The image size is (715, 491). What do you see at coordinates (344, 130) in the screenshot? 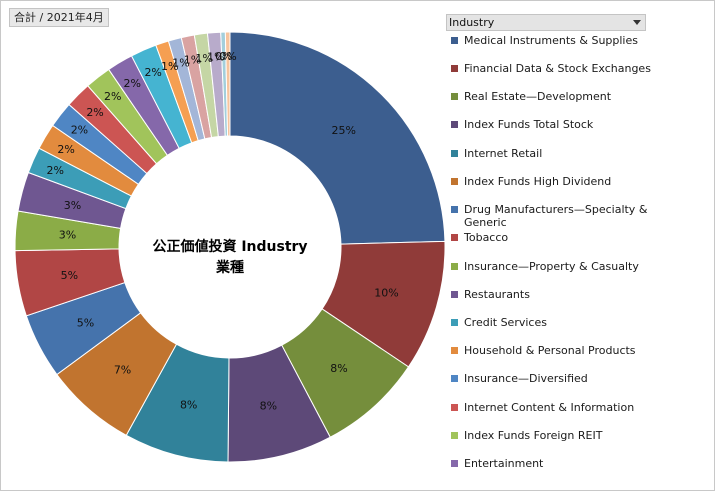
I see `data-label-1: 25%` at bounding box center [344, 130].